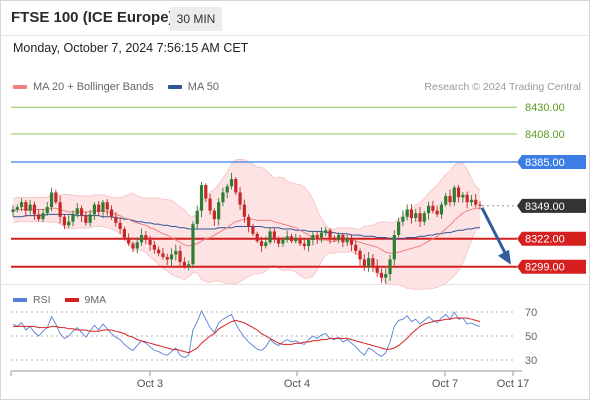  I want to click on x-tick-label-Oct-3: Oct 3, so click(150, 384).